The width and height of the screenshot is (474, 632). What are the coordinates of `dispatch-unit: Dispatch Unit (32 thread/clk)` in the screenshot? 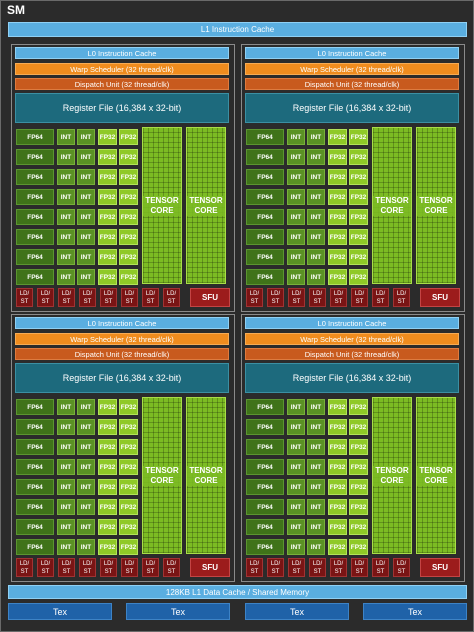 It's located at (352, 84).